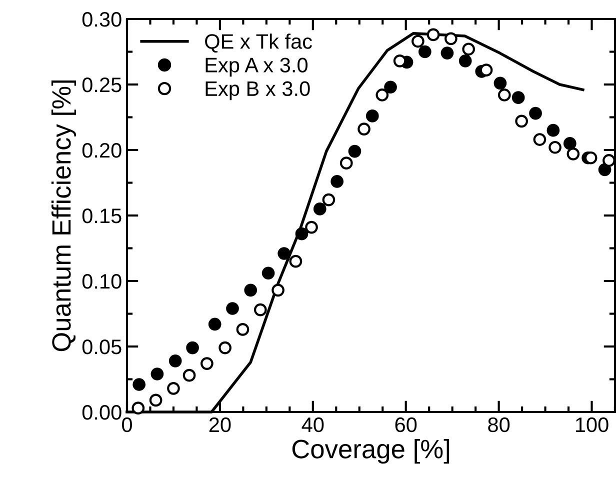 This screenshot has height=481, width=616. I want to click on legend-label: QE x Tk fac, so click(258, 43).